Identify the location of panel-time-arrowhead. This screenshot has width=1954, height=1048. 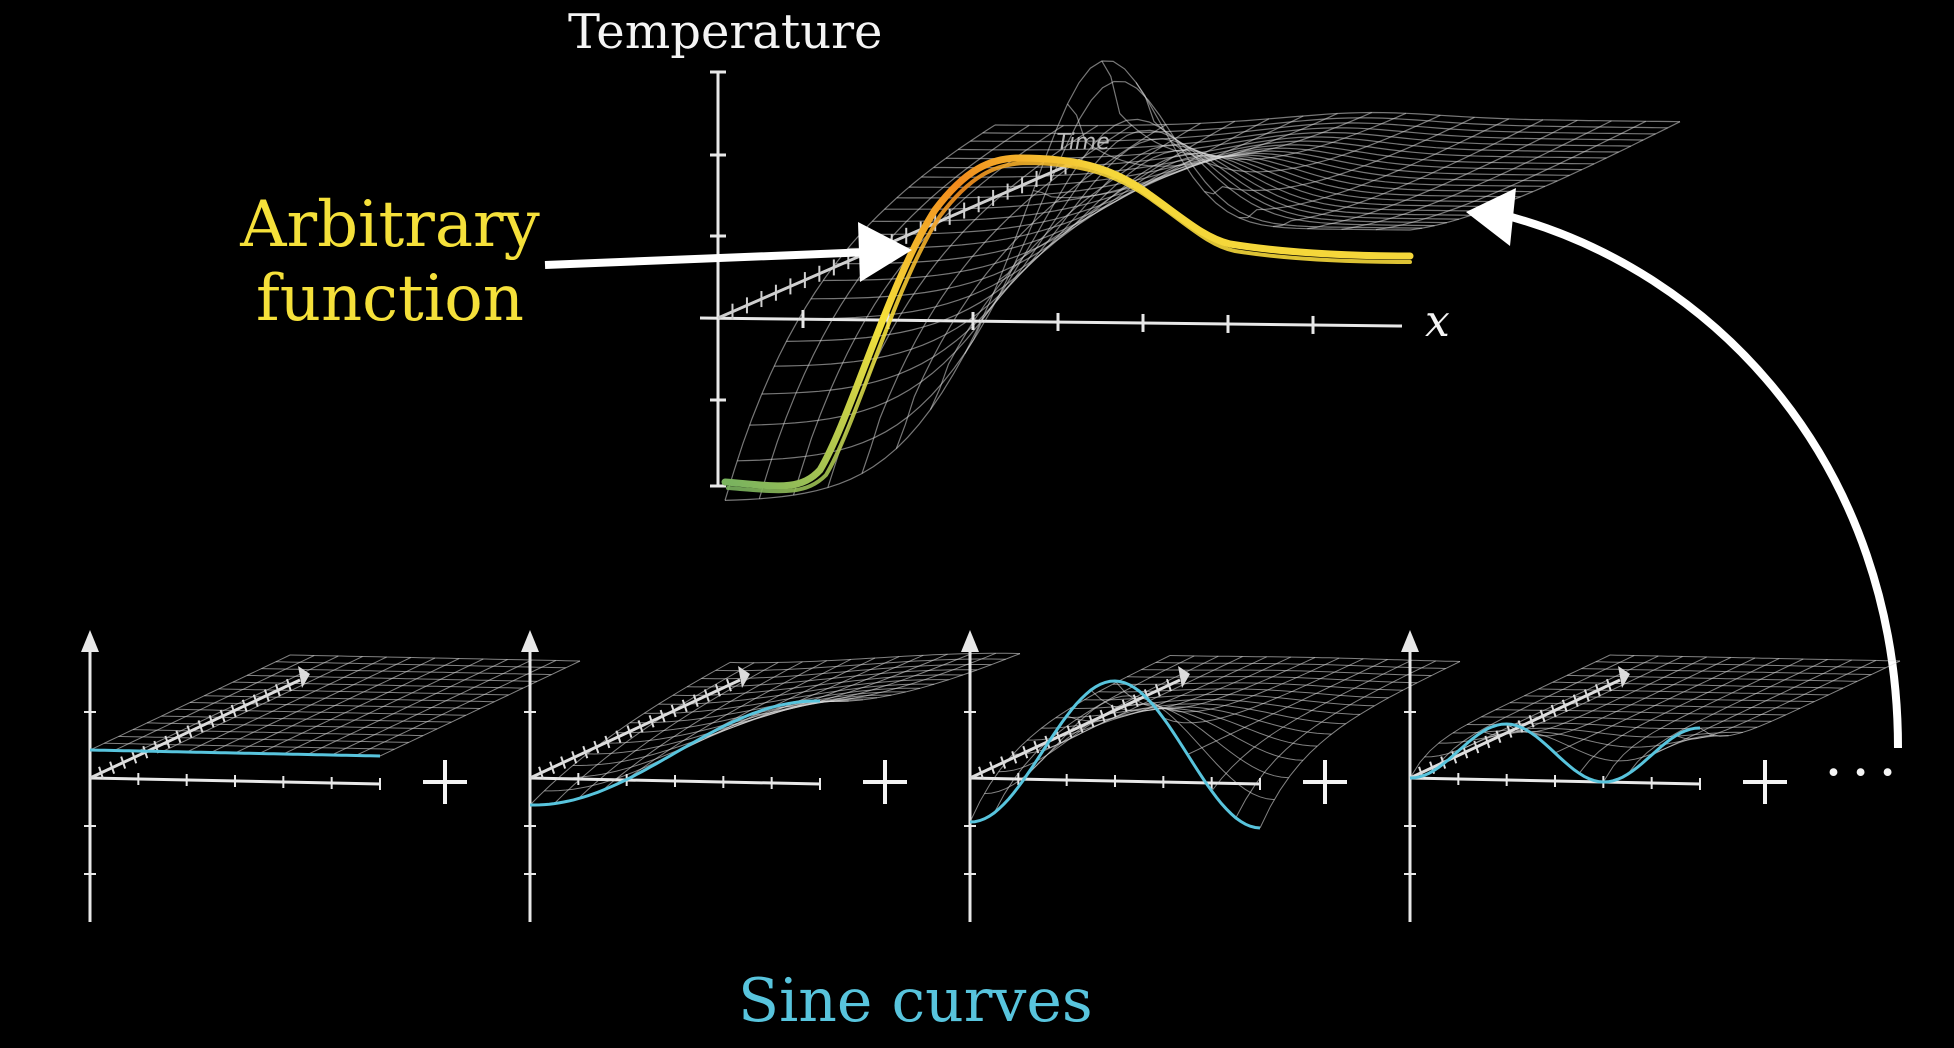
(744, 677).